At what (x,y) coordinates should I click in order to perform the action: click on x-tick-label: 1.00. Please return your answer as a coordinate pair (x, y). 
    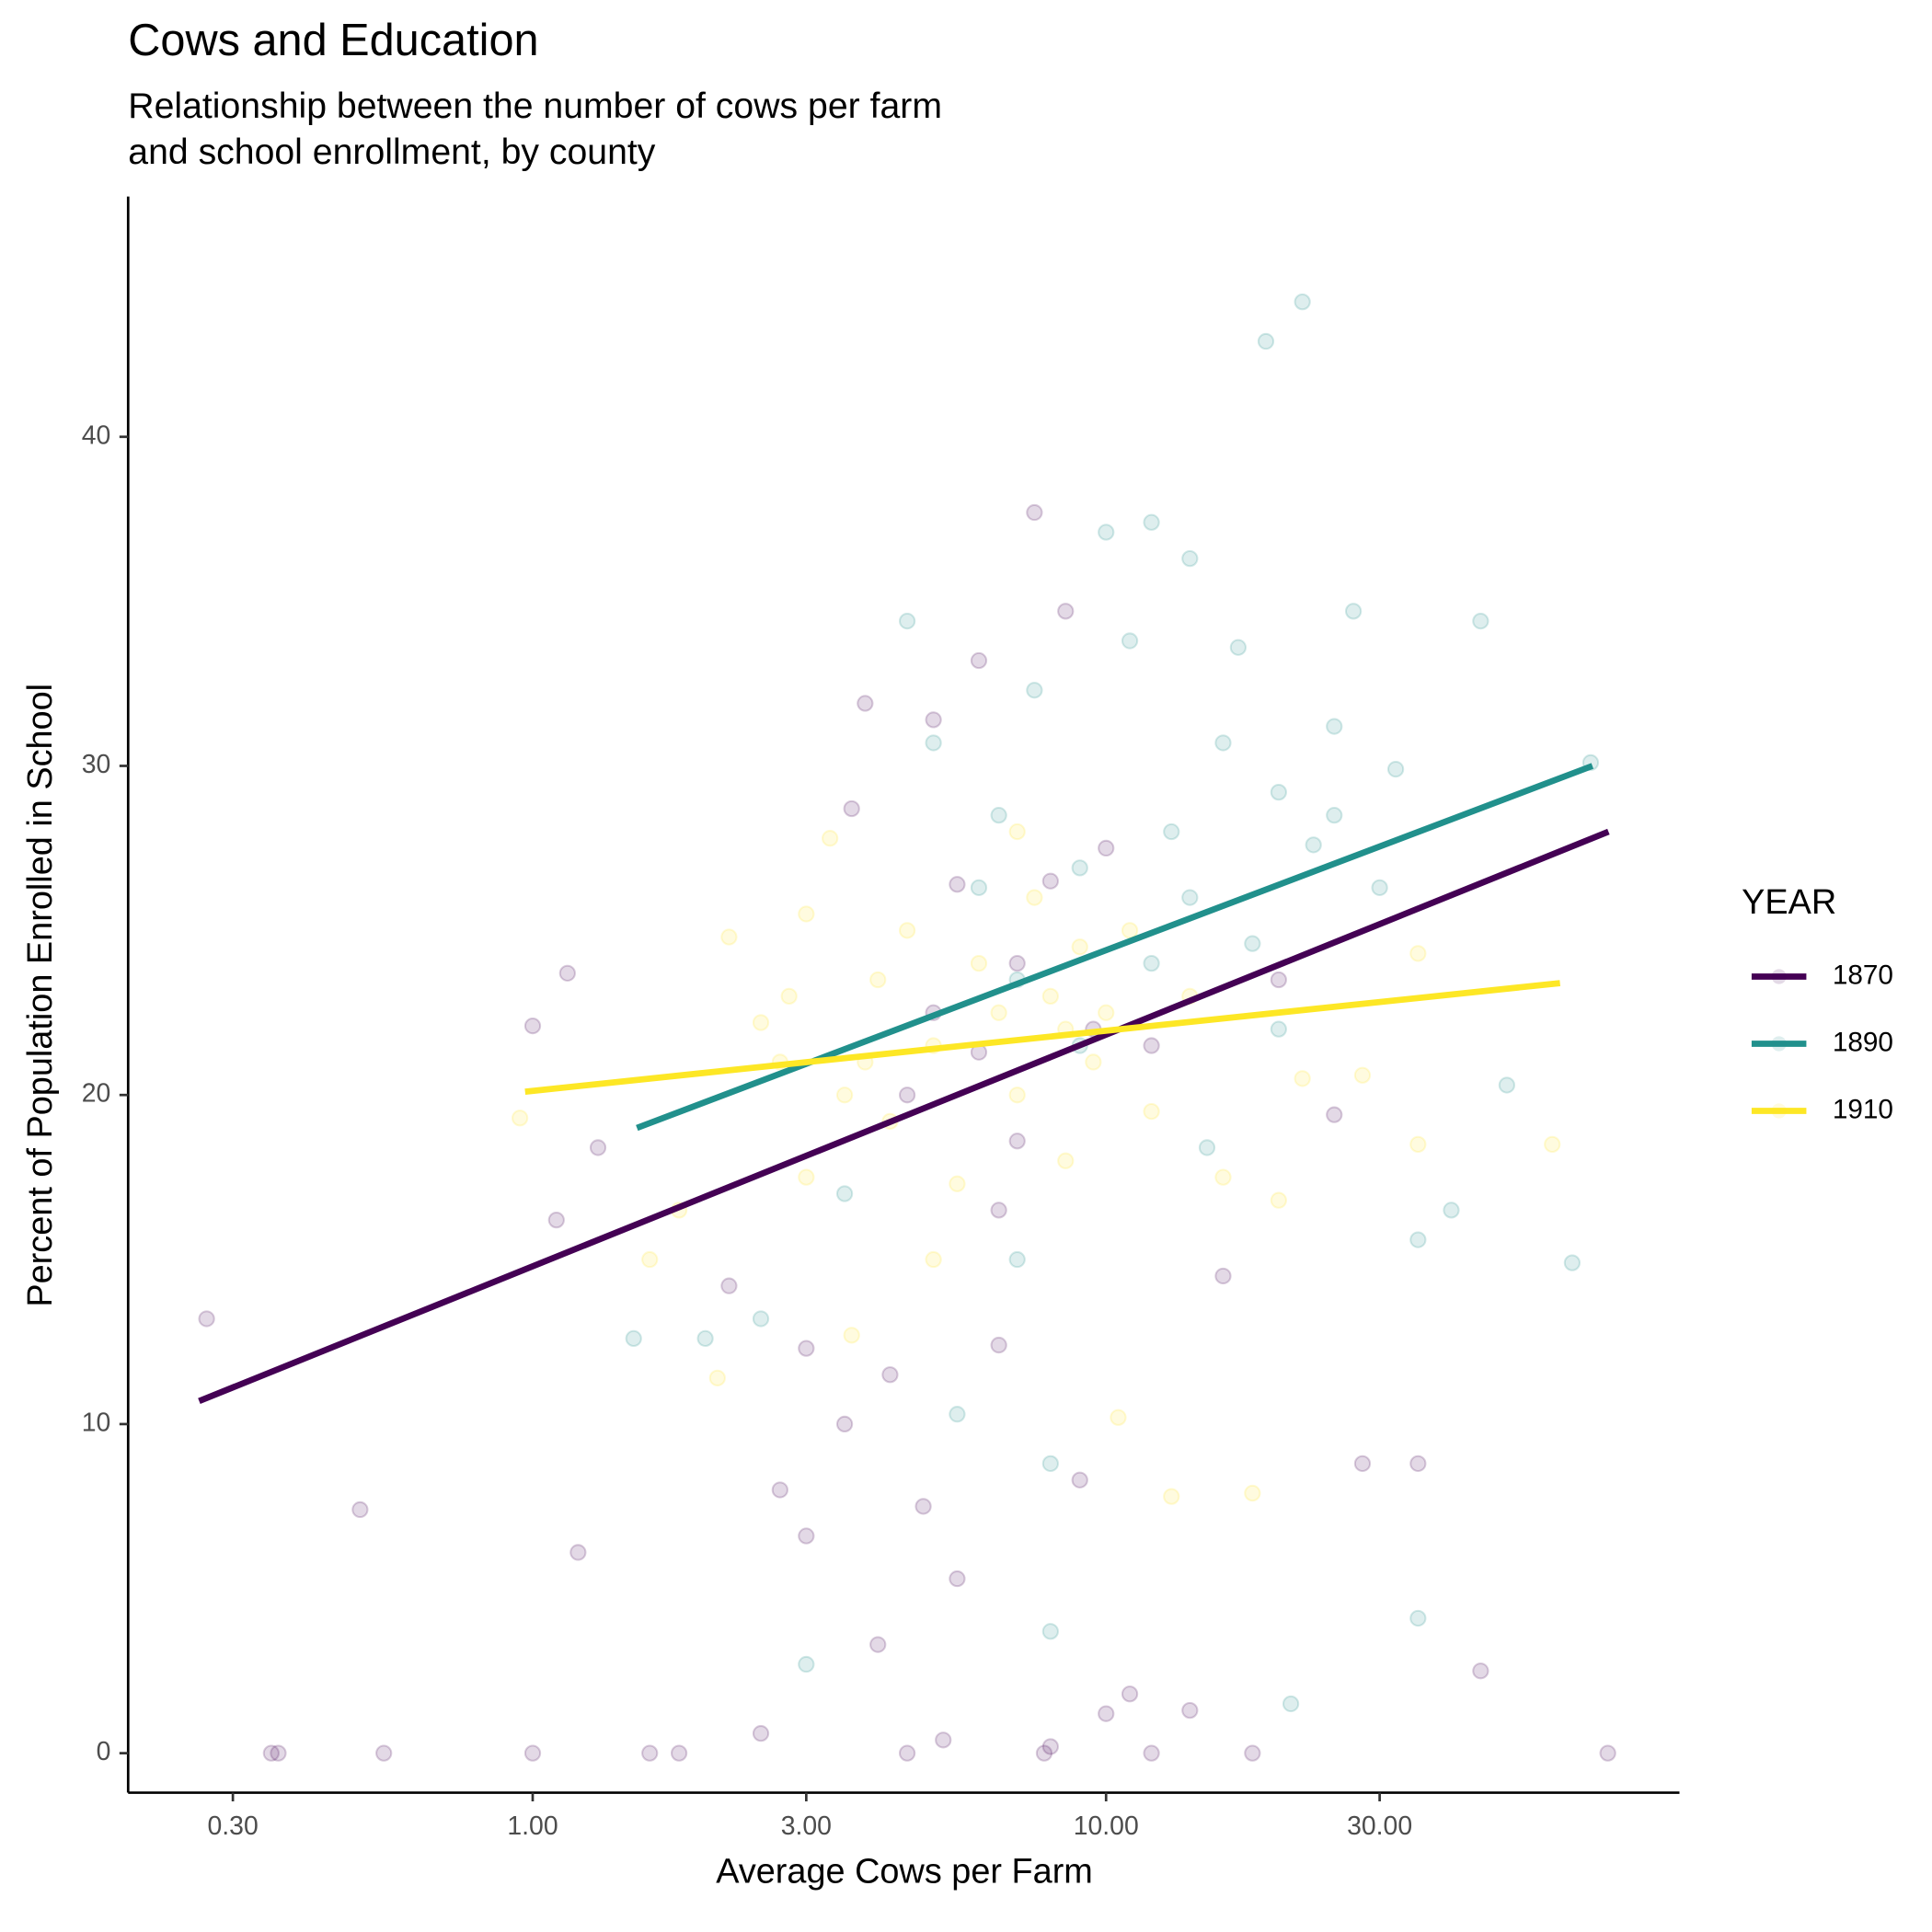
    Looking at the image, I should click on (532, 1826).